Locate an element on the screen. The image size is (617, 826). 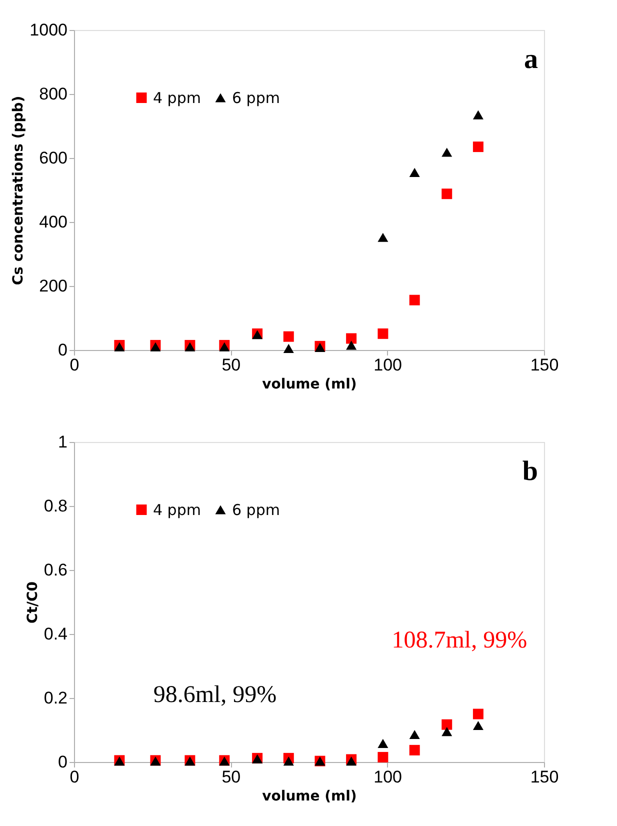
y-tick-label: 0.2 is located at coordinates (56, 698).